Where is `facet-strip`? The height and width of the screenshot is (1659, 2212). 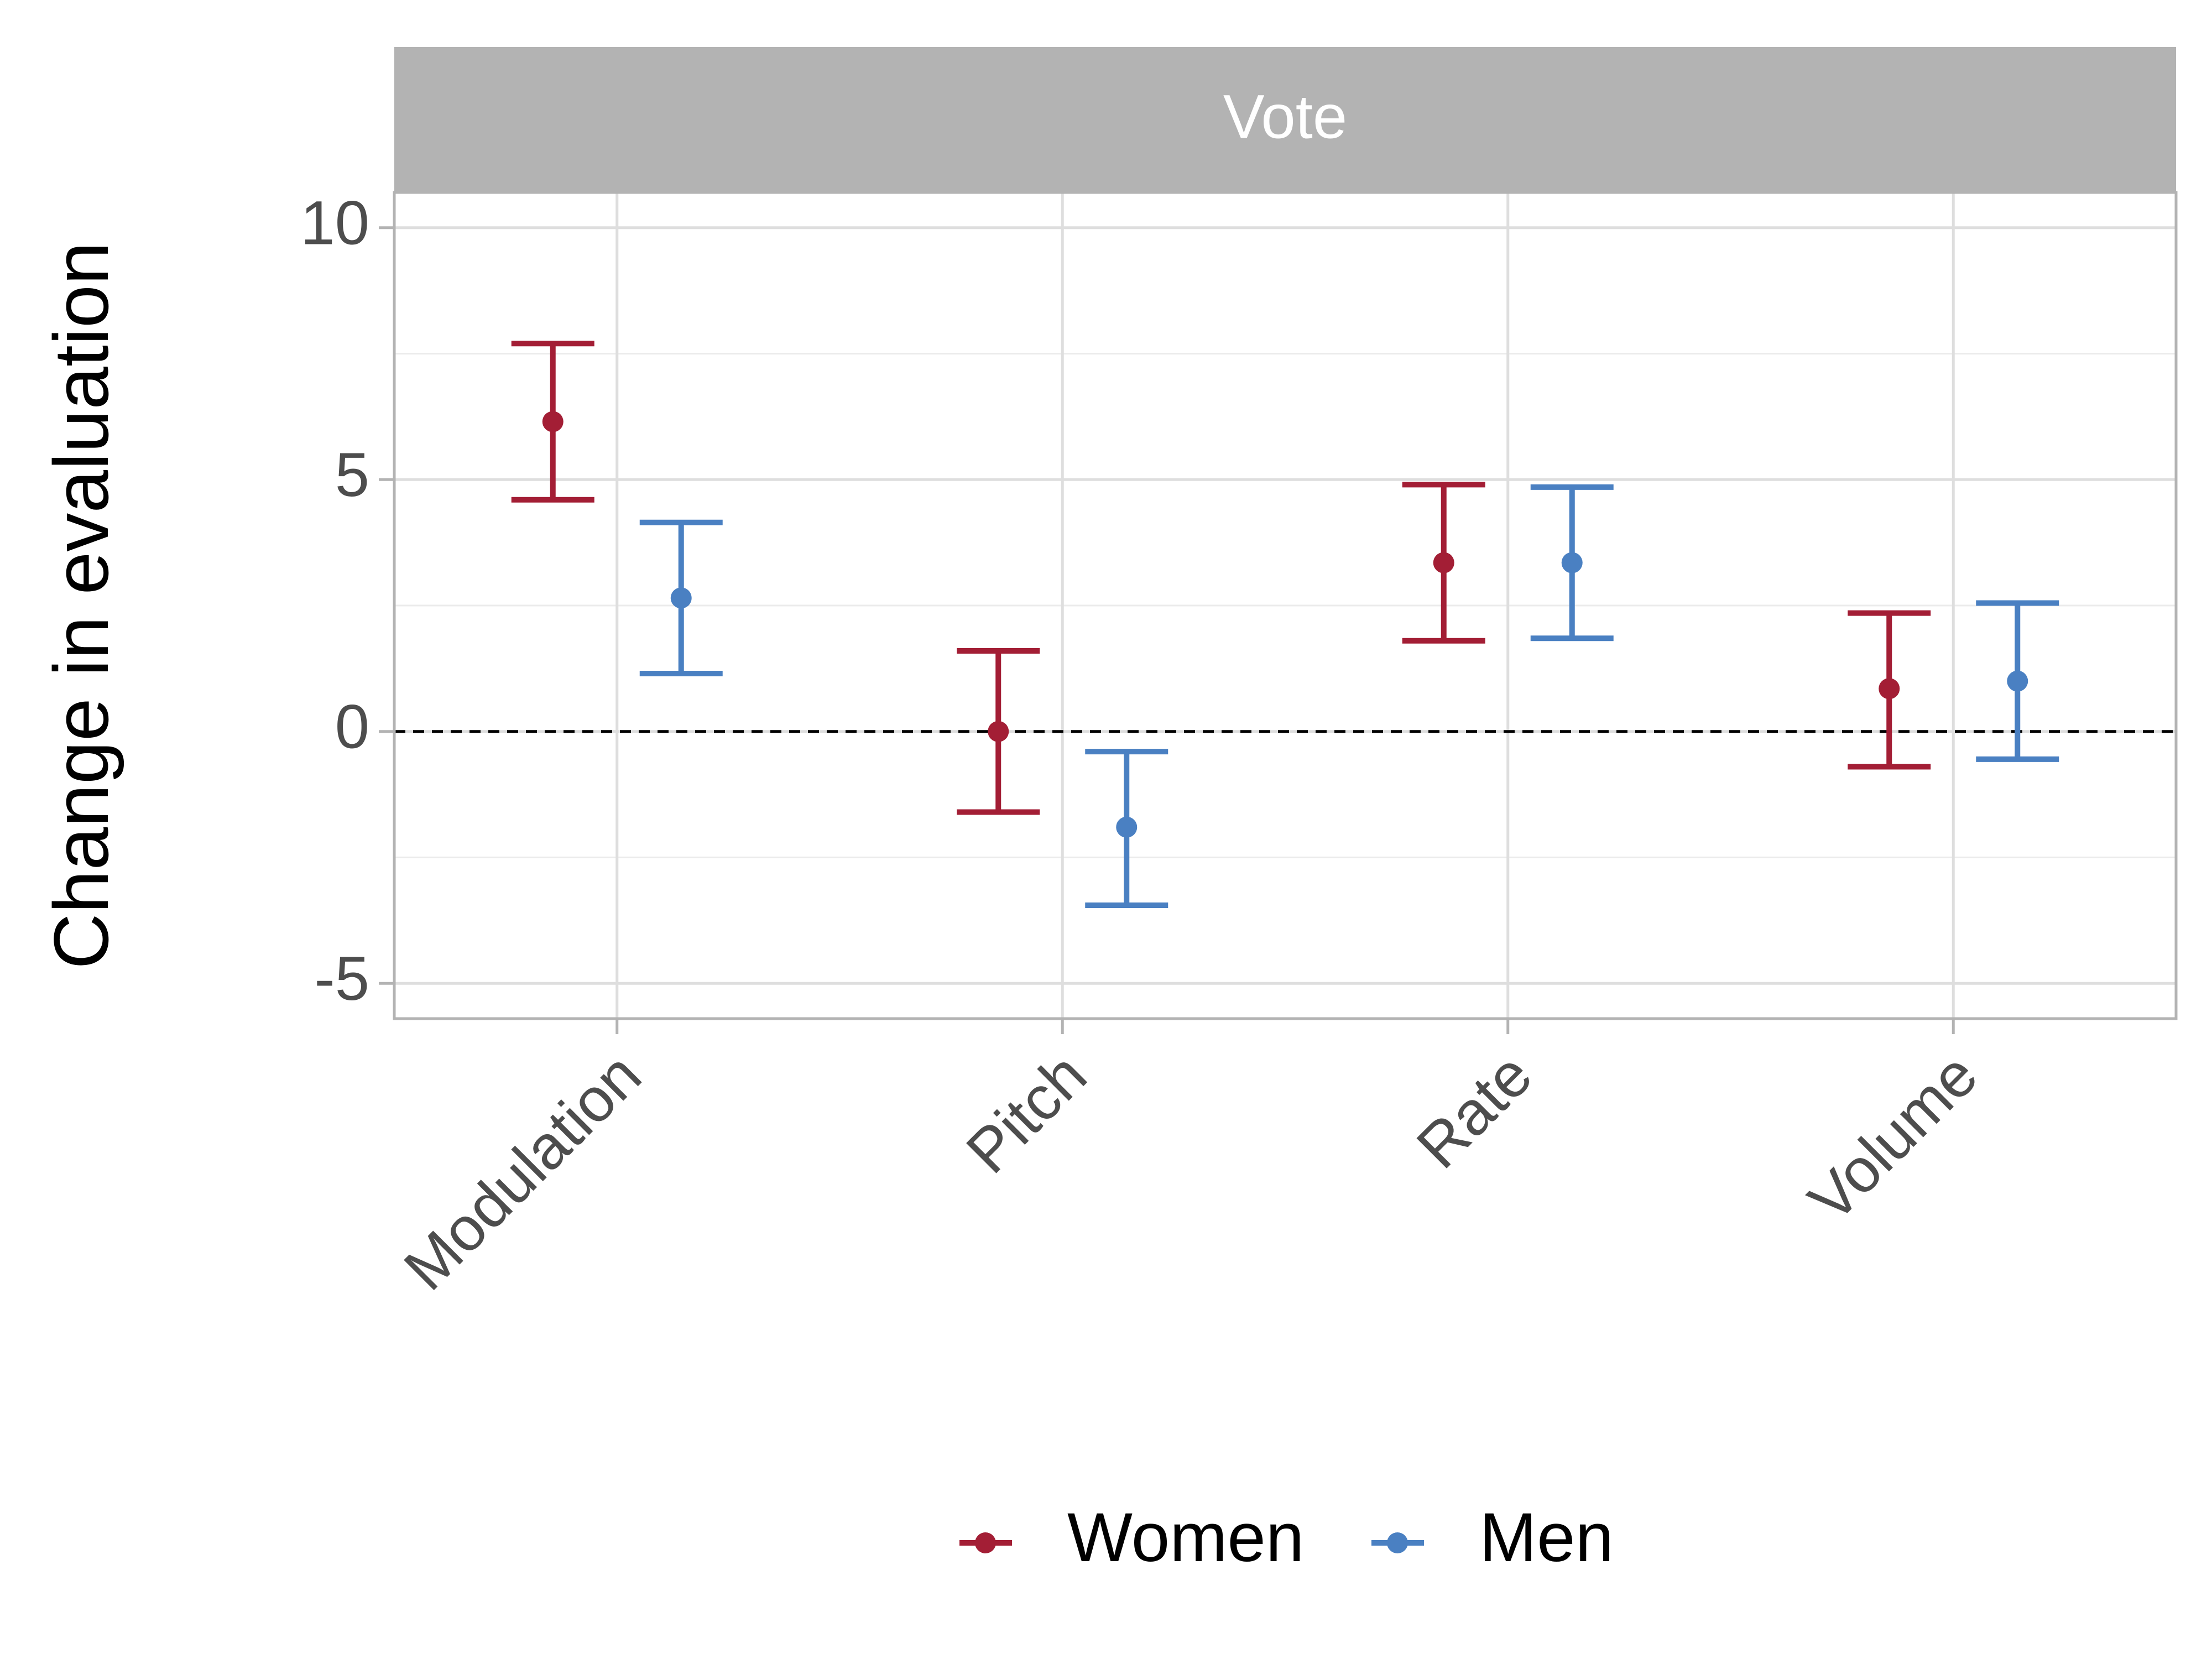 facet-strip is located at coordinates (1285, 120).